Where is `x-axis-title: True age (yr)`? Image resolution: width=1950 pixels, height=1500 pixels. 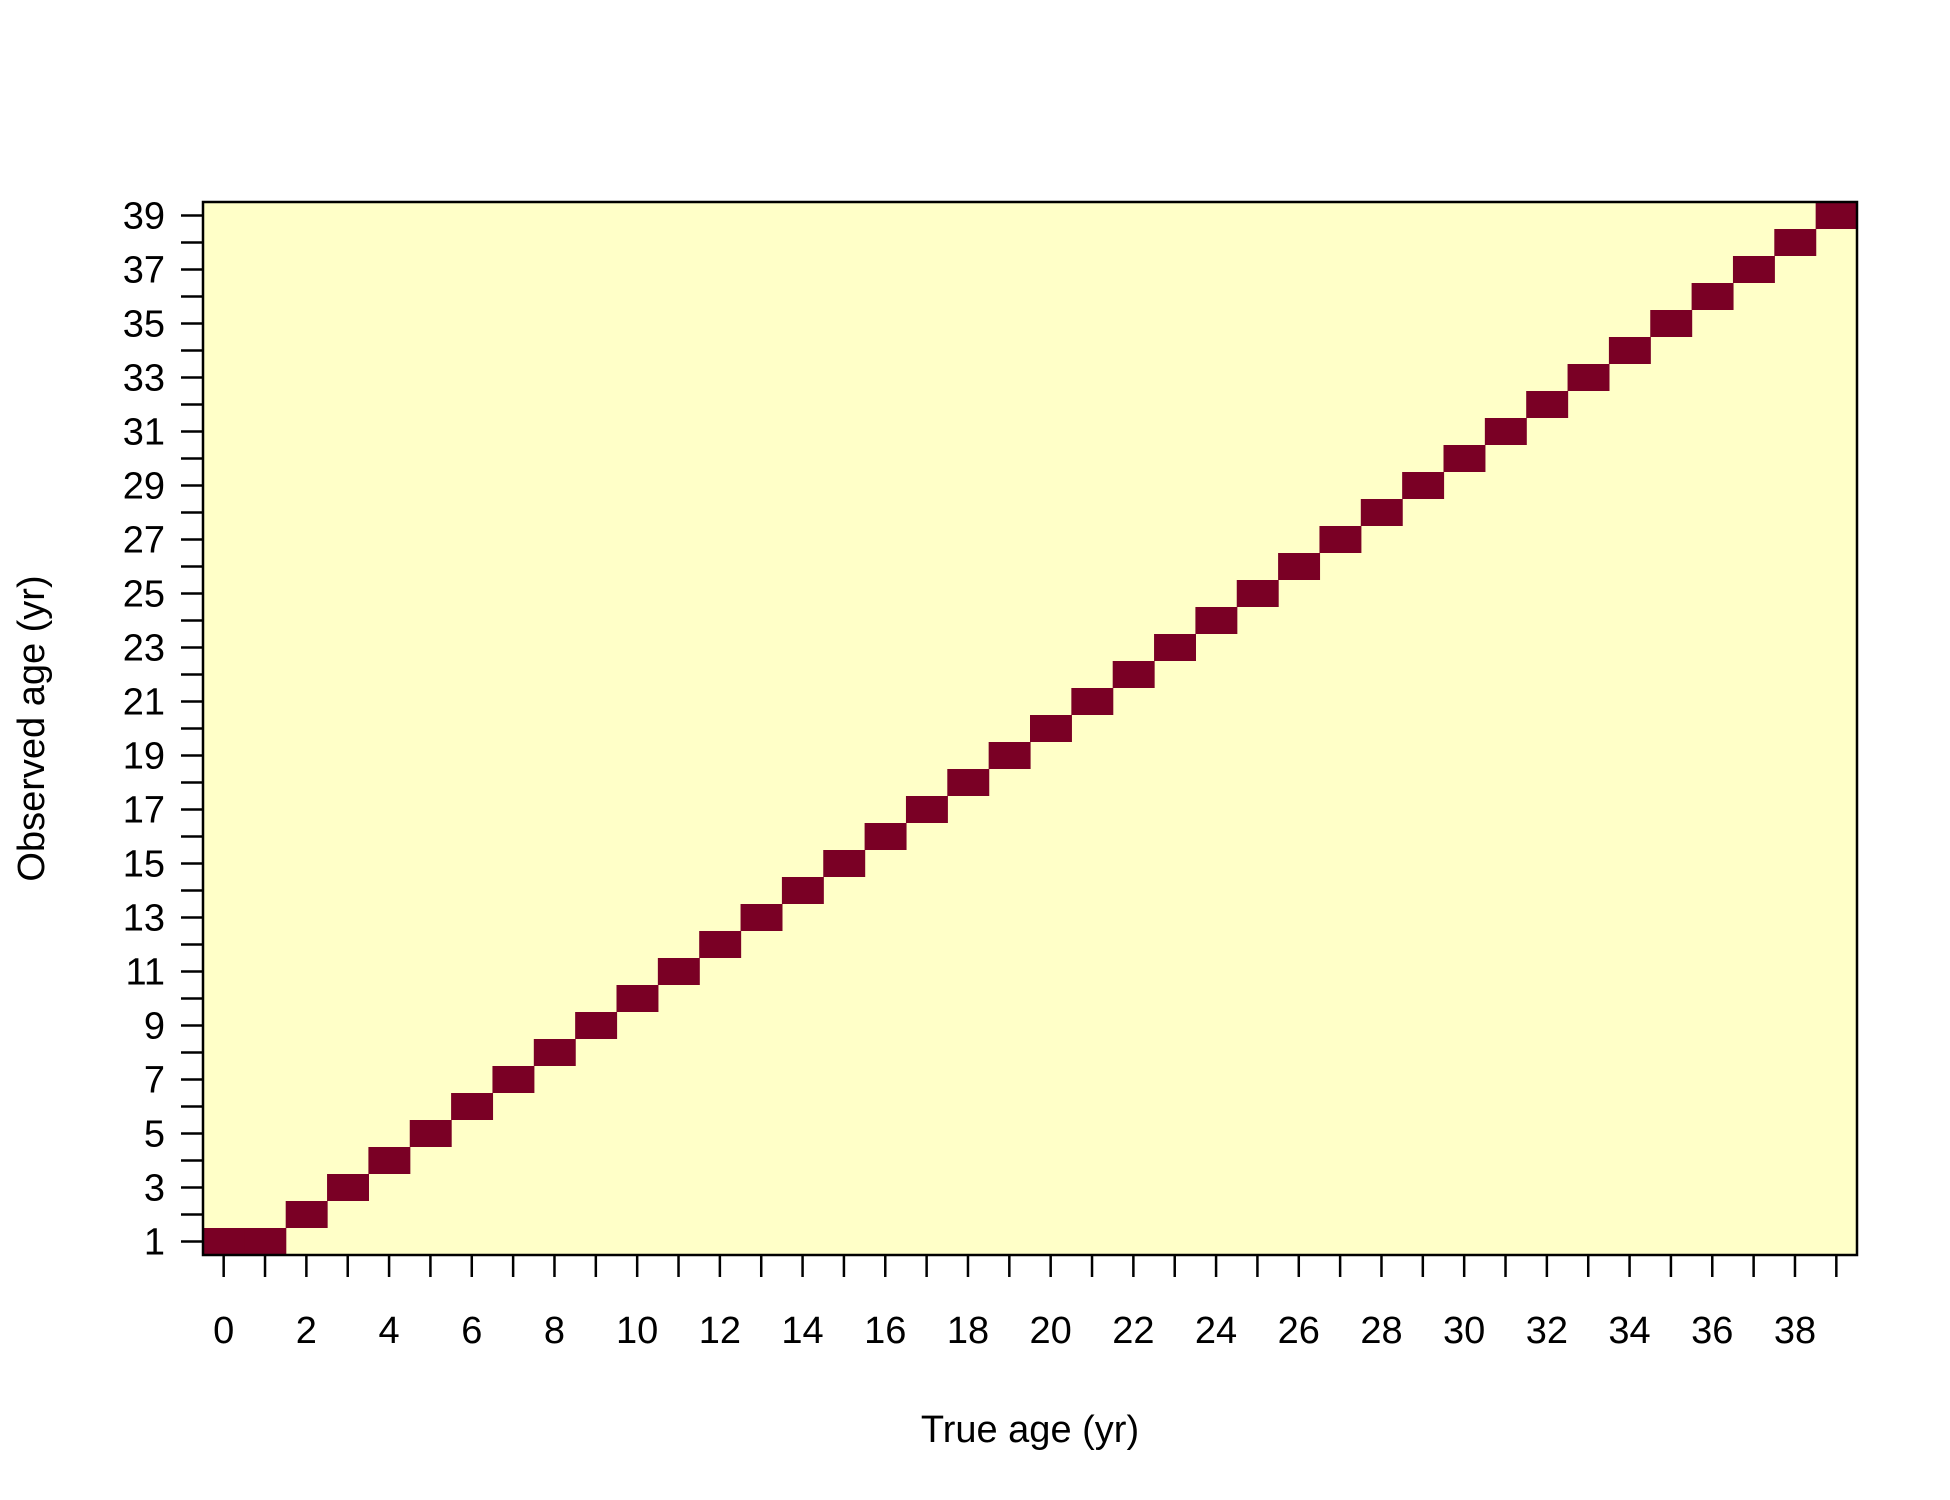 x-axis-title: True age (yr) is located at coordinates (1030, 1430).